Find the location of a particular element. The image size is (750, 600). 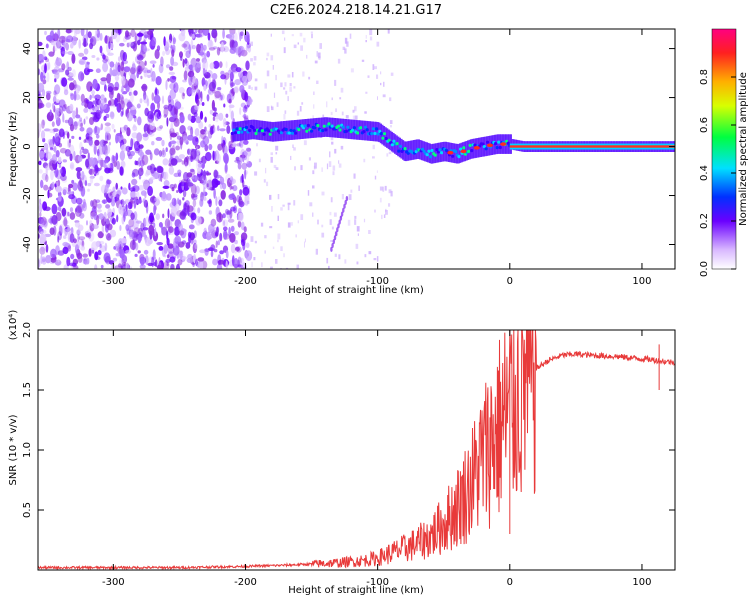

spectrogram-y-label: Frequency (Hz) is located at coordinates (13, 149).